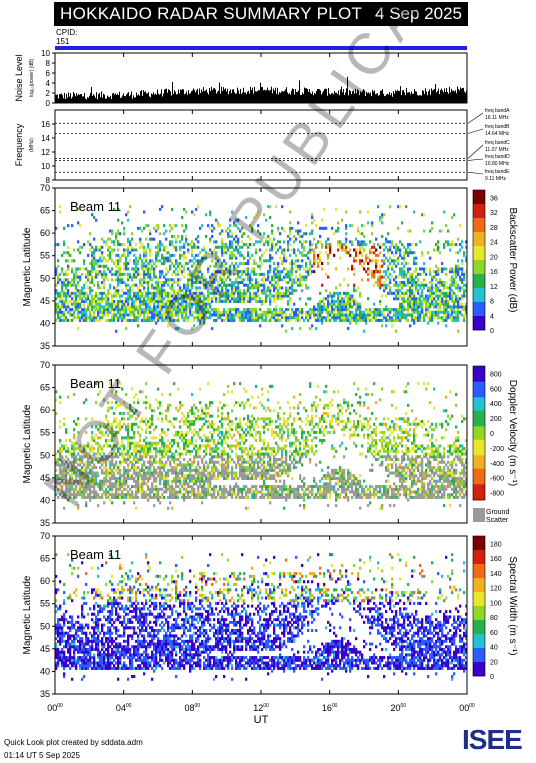  What do you see at coordinates (45, 256) in the screenshot?
I see `heatmap-ytick-label: 55` at bounding box center [45, 256].